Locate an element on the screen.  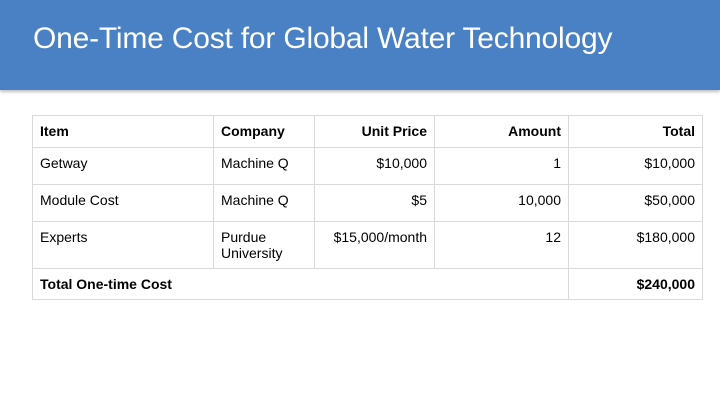
total-value: $240,000 is located at coordinates (635, 284).